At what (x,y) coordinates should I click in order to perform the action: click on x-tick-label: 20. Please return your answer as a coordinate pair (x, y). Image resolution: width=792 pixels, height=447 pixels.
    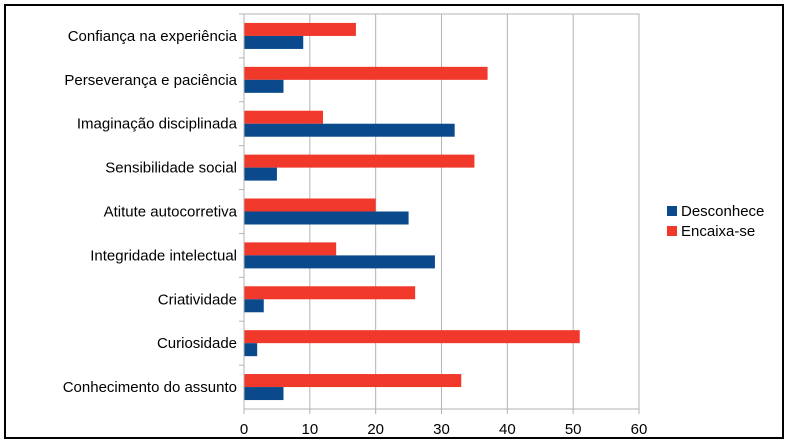
    Looking at the image, I should click on (375, 429).